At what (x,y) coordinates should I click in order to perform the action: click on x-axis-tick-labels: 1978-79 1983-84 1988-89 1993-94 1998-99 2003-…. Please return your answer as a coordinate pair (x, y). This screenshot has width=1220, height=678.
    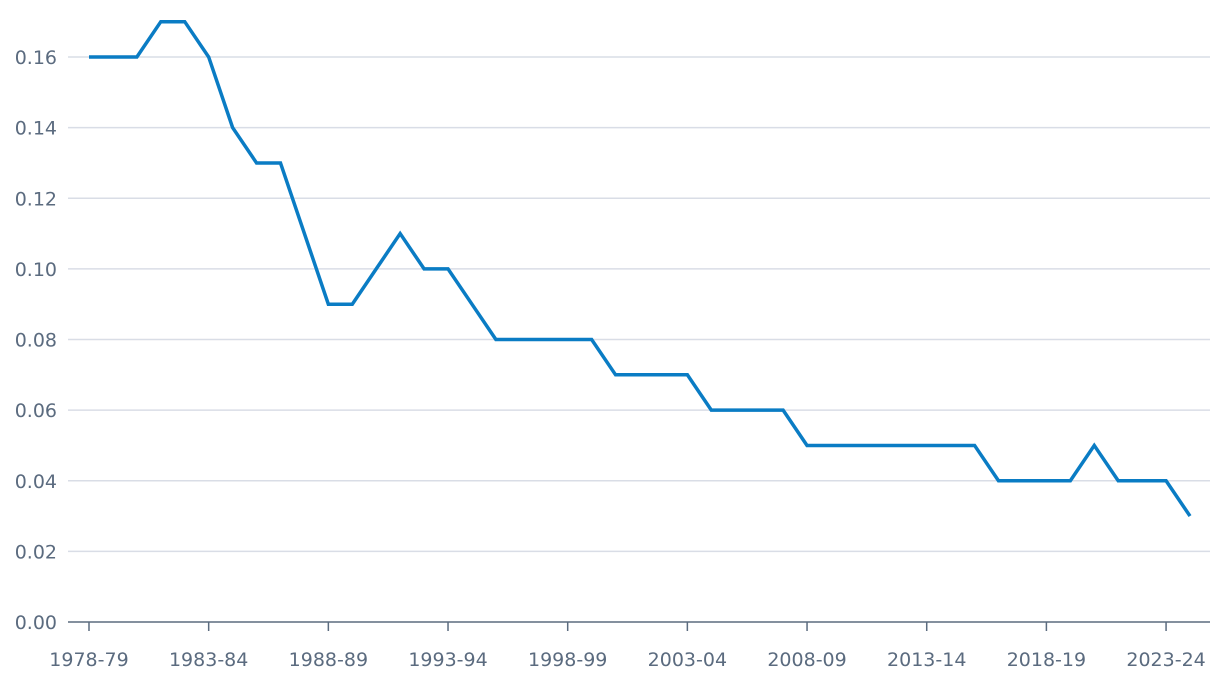
    Looking at the image, I should click on (627, 660).